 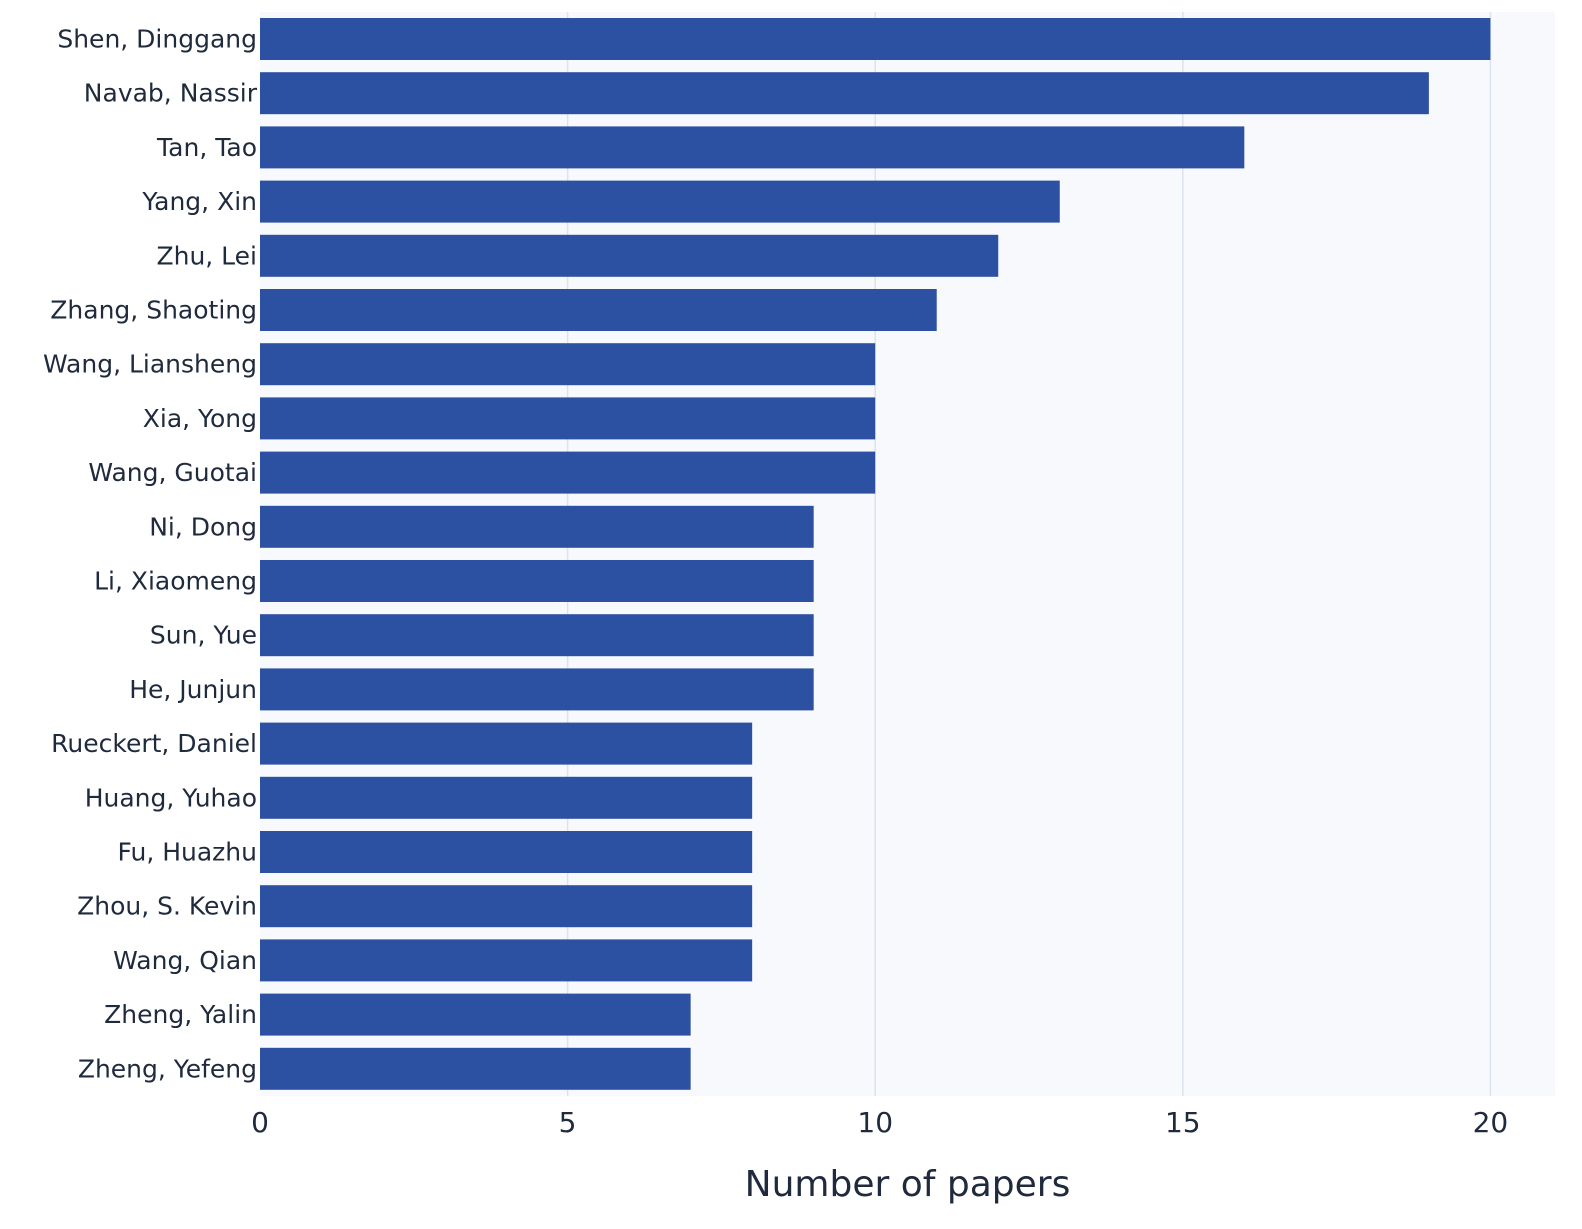 What do you see at coordinates (154, 743) in the screenshot?
I see `category-label: Rueckert, Daniel` at bounding box center [154, 743].